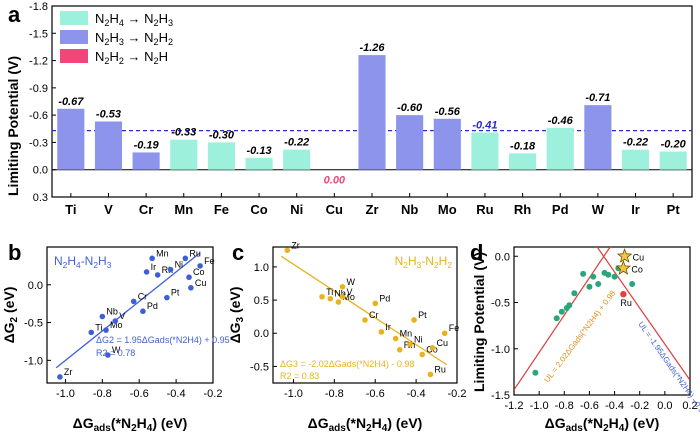  I want to click on panel-b-label: b, so click(14, 252).